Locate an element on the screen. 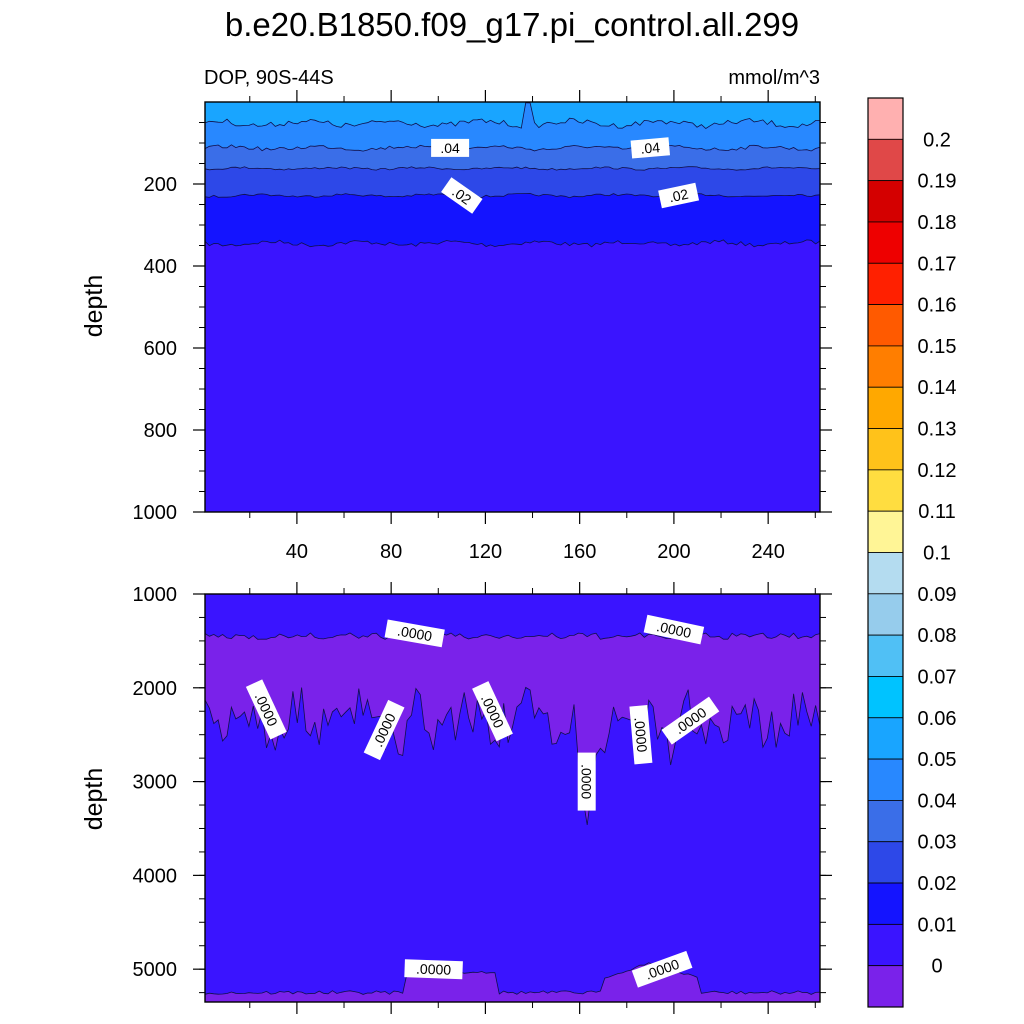 The width and height of the screenshot is (1024, 1024). contour-band-0.05-0.06 is located at coordinates (512, 115).